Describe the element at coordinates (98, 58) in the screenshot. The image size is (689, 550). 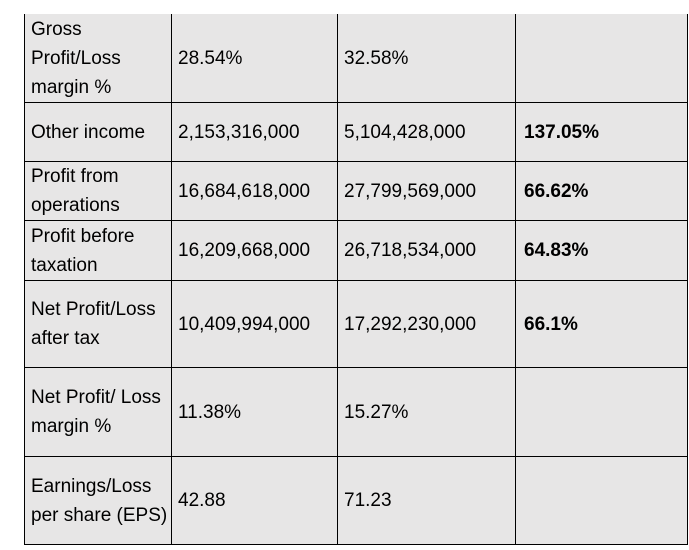
I see `row-label: Gross Profit/Loss margin %` at that location.